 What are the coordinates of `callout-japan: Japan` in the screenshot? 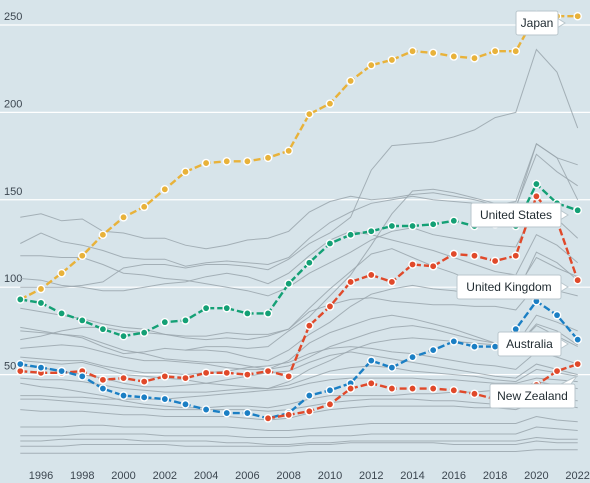 It's located at (540, 23).